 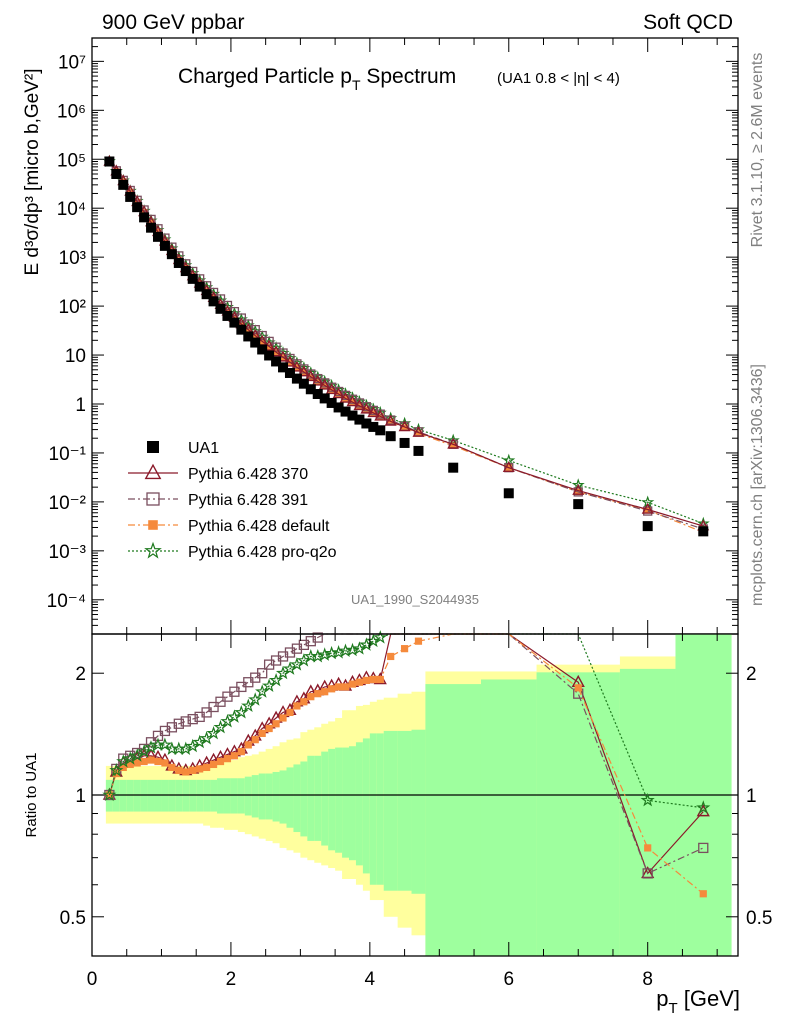 I want to click on legend-label: Pythia 6.428 370, so click(x=248, y=474).